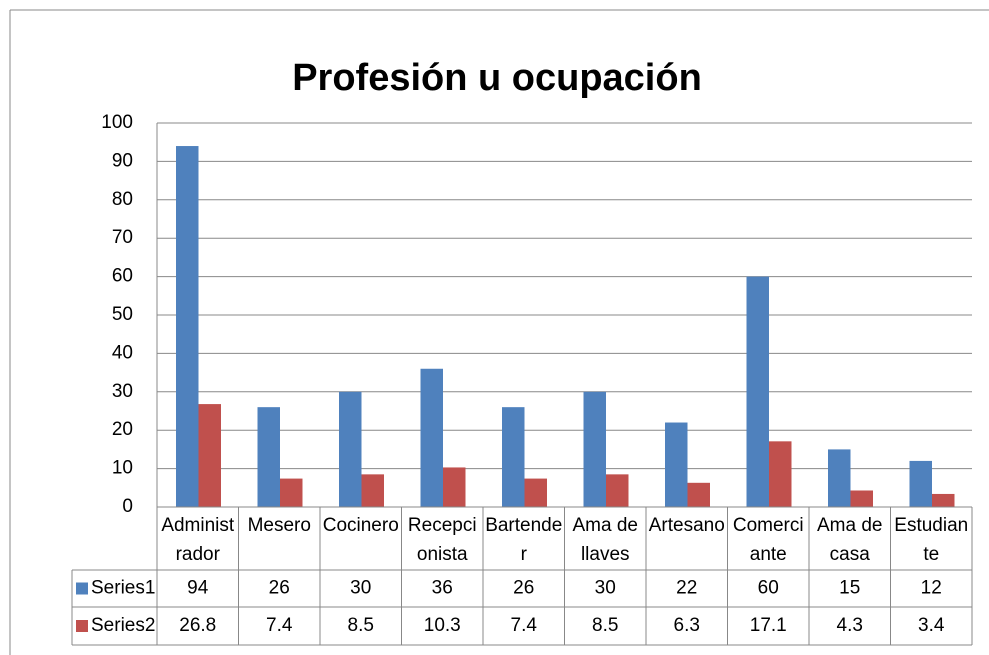 The height and width of the screenshot is (655, 989). What do you see at coordinates (931, 540) in the screenshot?
I see `category-label: Estudiante` at bounding box center [931, 540].